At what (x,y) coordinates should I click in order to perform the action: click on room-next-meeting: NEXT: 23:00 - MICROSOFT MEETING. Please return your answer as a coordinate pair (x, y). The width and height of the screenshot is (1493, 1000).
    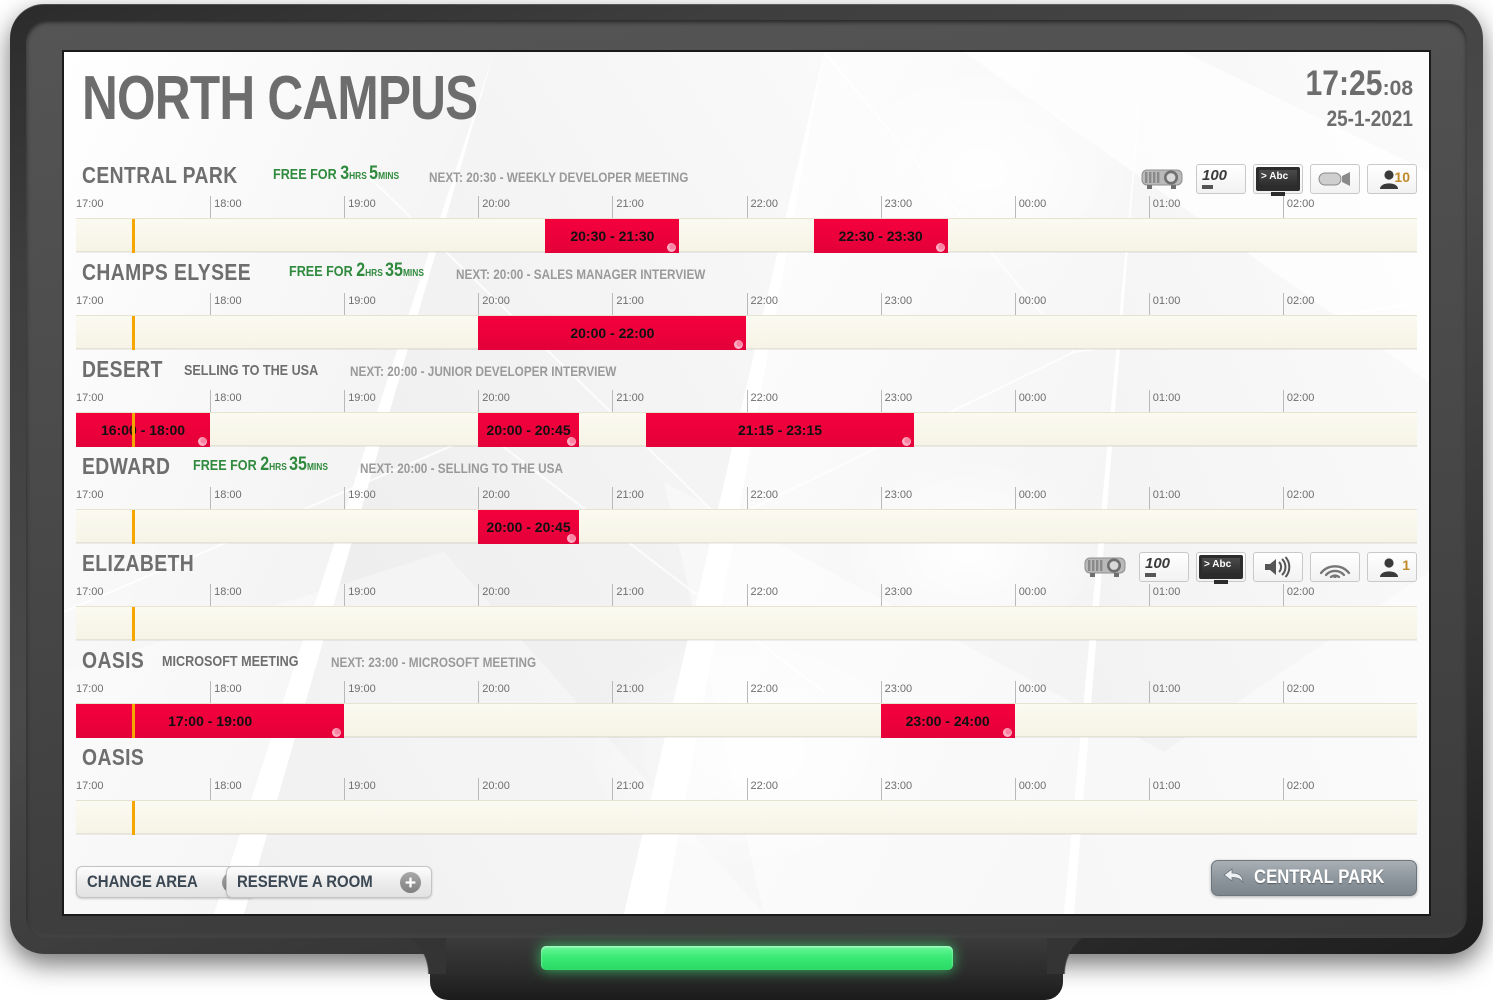
    Looking at the image, I should click on (433, 662).